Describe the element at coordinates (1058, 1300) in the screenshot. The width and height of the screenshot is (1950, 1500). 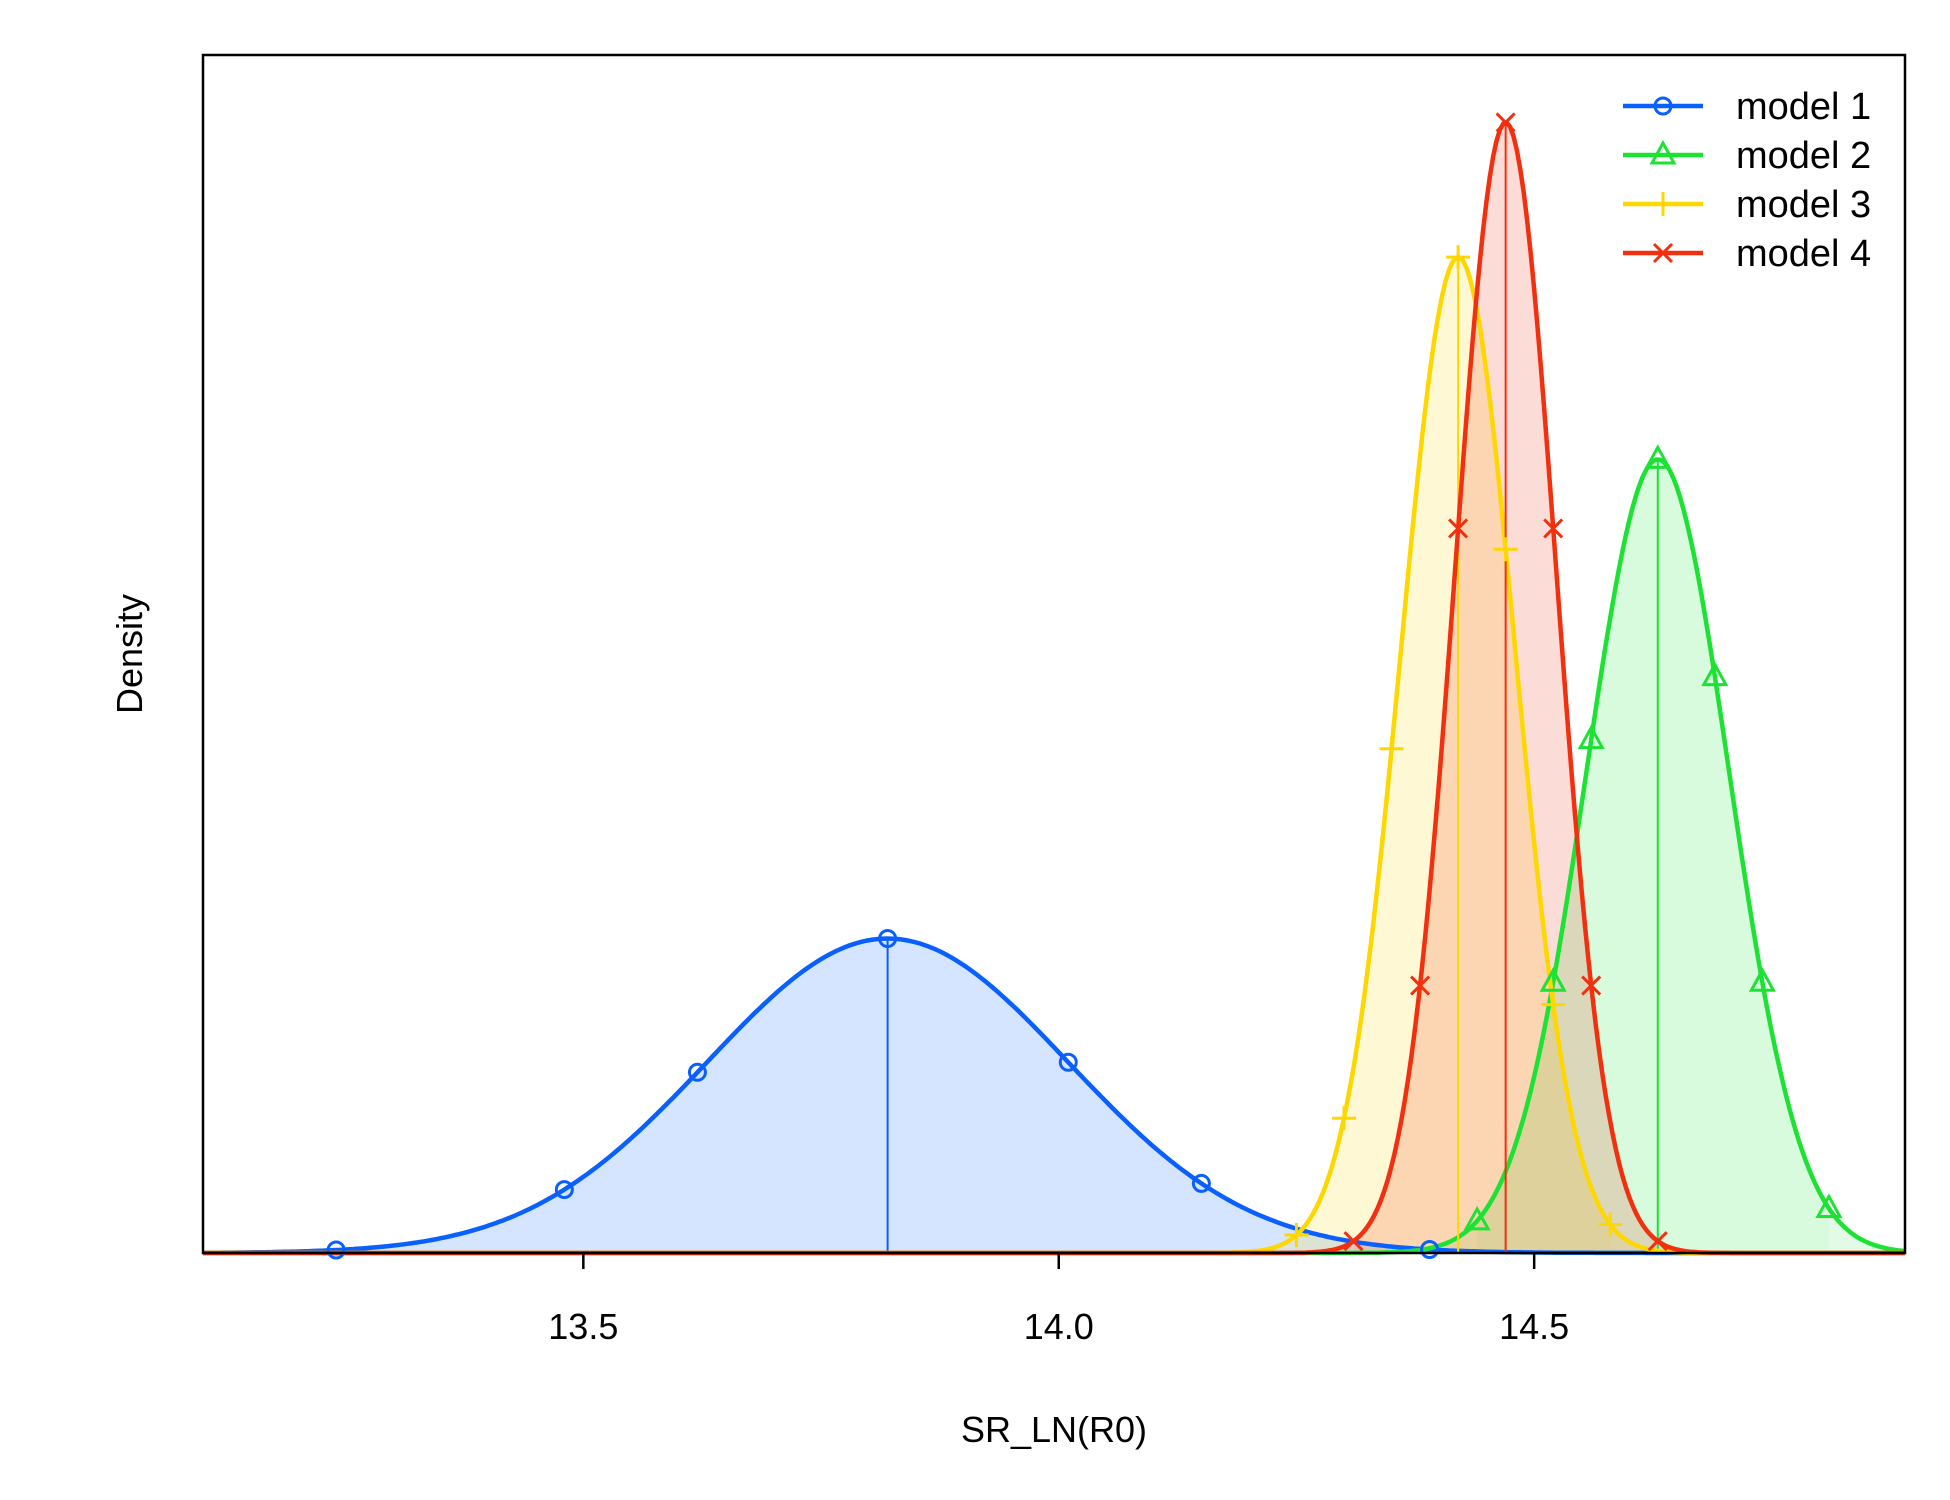
I see `x-axis: 13.5 14.0 14.5` at that location.